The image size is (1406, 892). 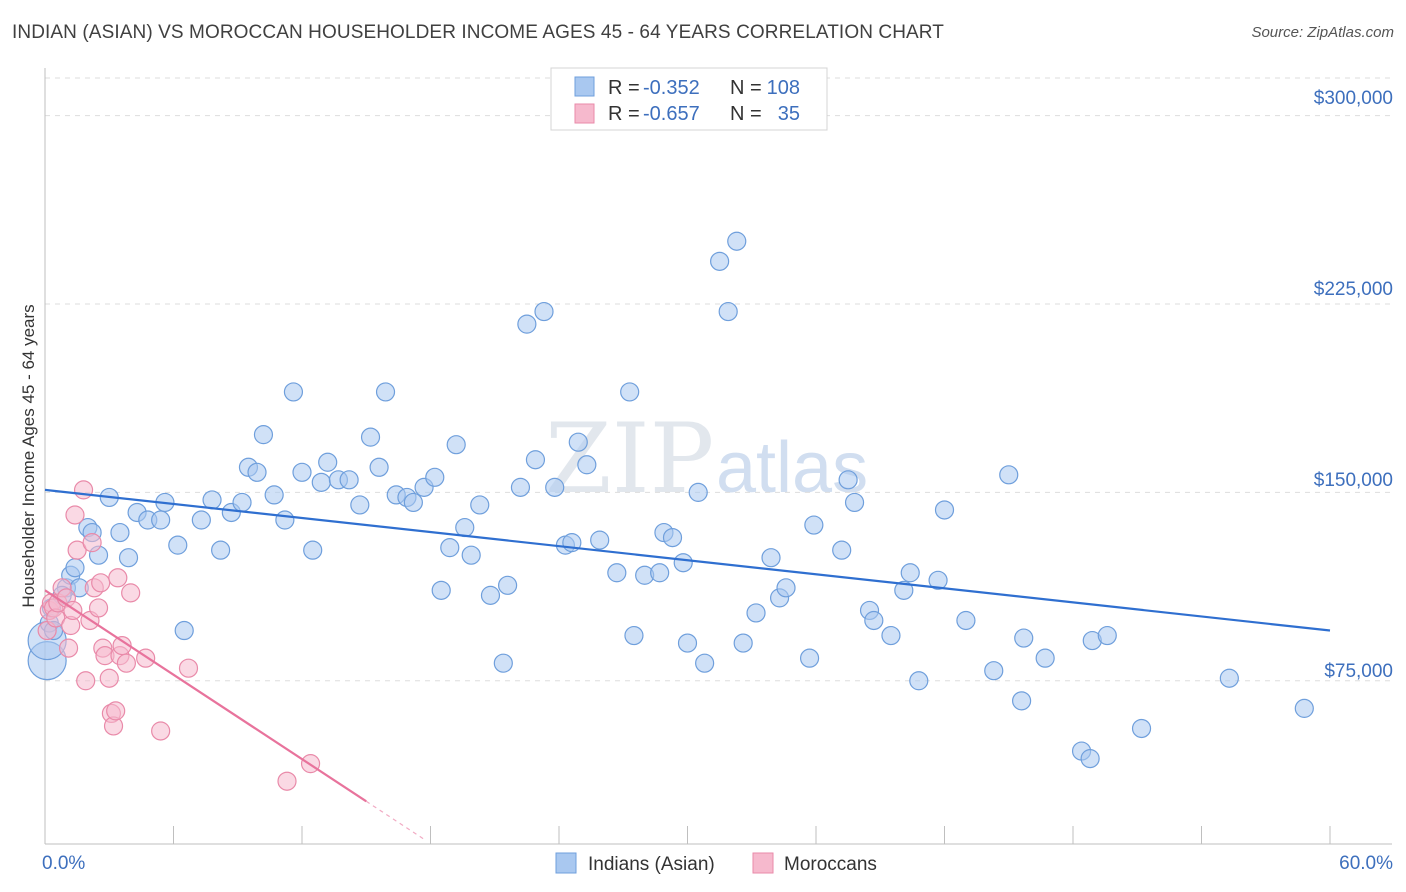 What do you see at coordinates (63, 863) in the screenshot?
I see `x-tick-label-min: 0.0%` at bounding box center [63, 863].